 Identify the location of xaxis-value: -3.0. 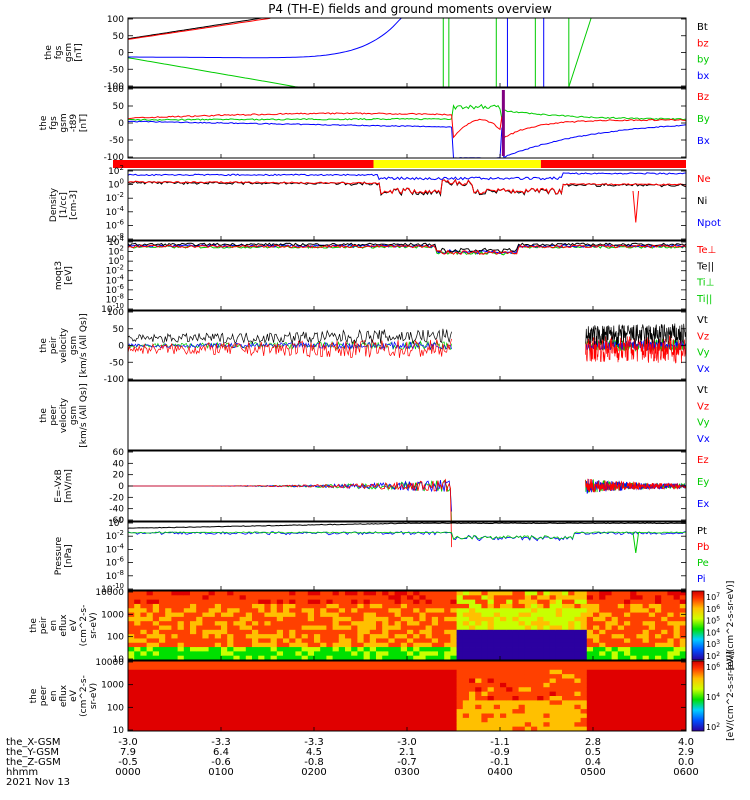
(128, 742).